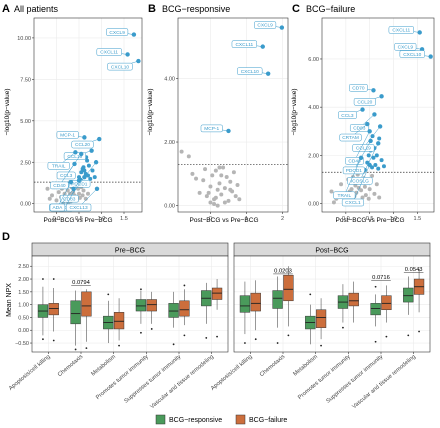 This screenshot has height=428, width=440. I want to click on point-label: CXCL11, so click(109, 53).